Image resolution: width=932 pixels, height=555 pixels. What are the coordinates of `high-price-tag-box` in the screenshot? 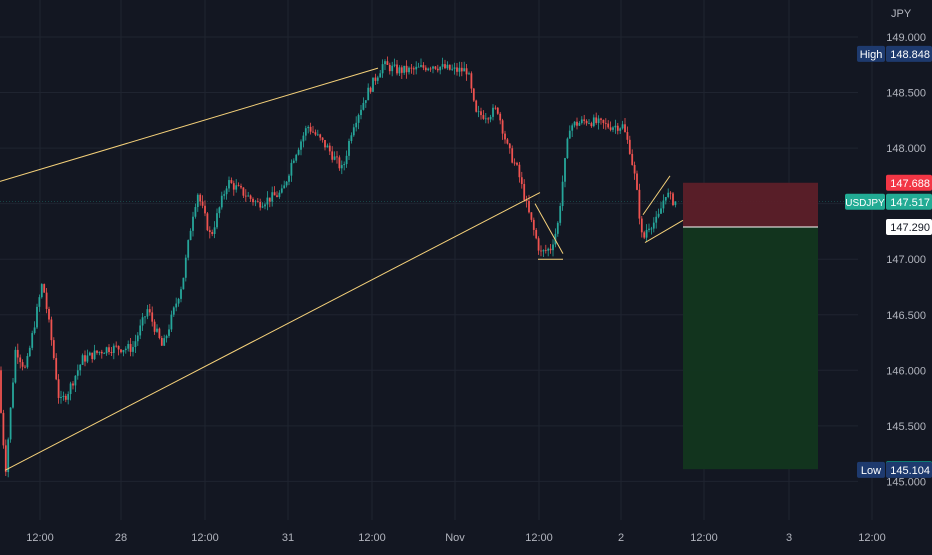 It's located at (909, 53).